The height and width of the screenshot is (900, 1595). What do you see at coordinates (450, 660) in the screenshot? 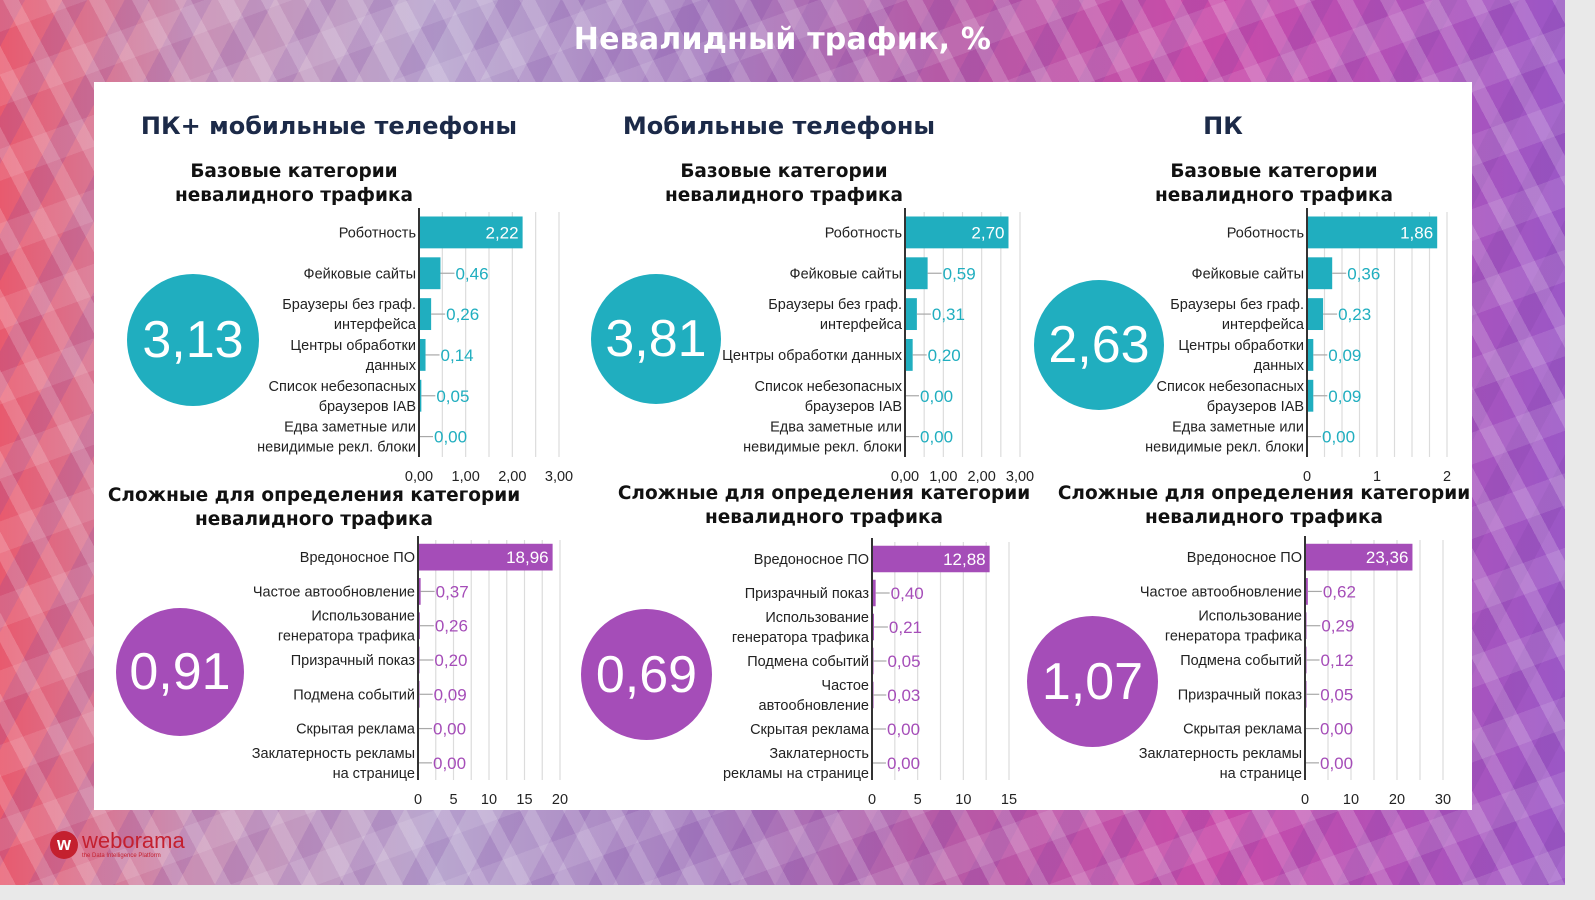
I see `value-label: 0,20` at bounding box center [450, 660].